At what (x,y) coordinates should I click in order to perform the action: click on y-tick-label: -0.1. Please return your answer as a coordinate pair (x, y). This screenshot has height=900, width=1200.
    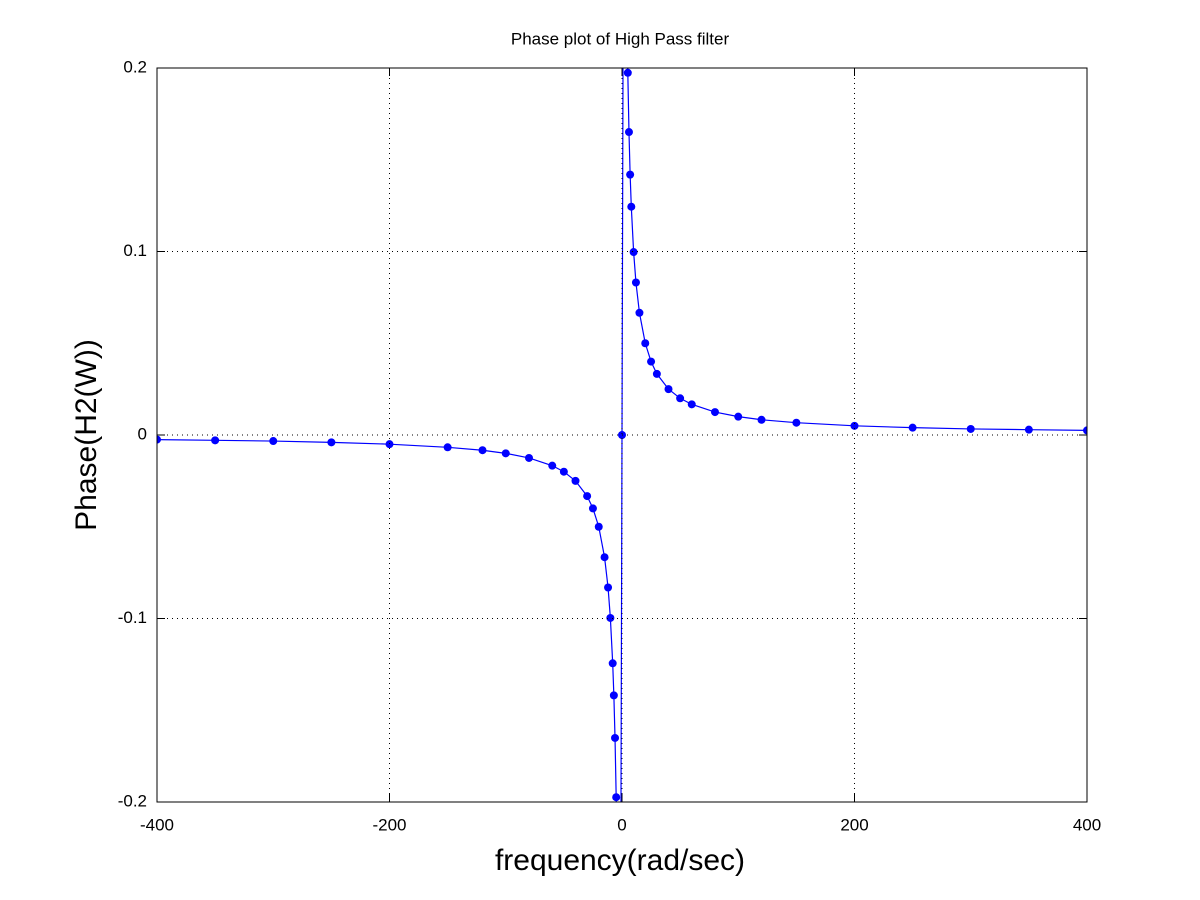
    Looking at the image, I should click on (132, 617).